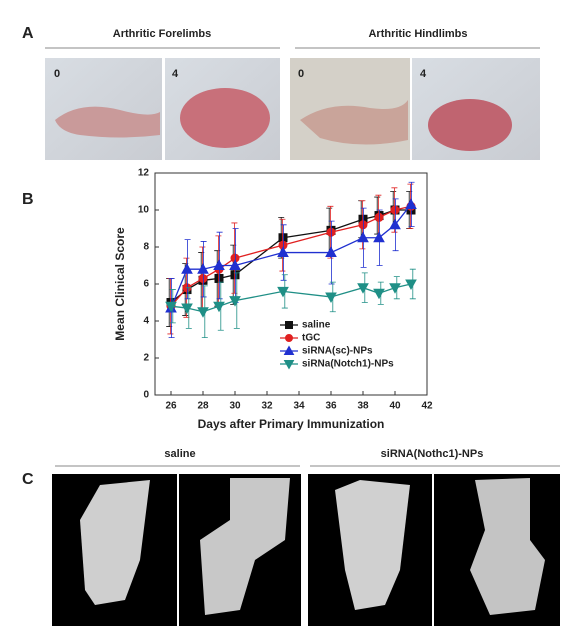 The height and width of the screenshot is (638, 586). What do you see at coordinates (290, 256) in the screenshot?
I see `series-line` at bounding box center [290, 256].